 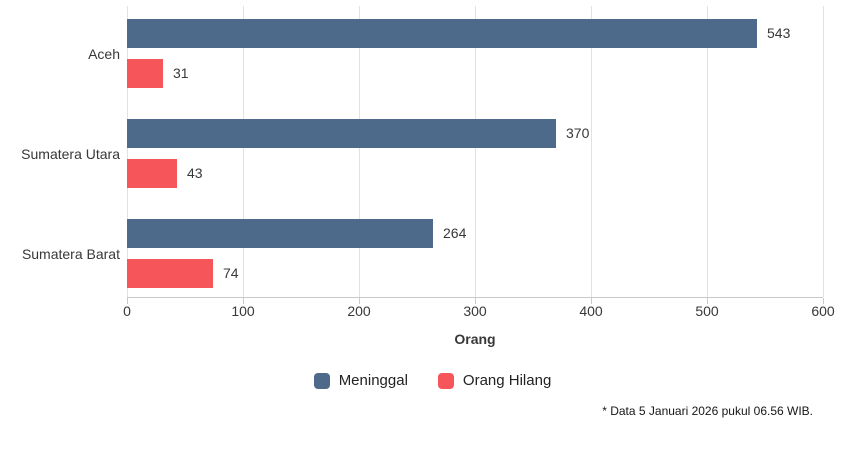 I want to click on category-label-1: Sumatera Utara, so click(x=70, y=153).